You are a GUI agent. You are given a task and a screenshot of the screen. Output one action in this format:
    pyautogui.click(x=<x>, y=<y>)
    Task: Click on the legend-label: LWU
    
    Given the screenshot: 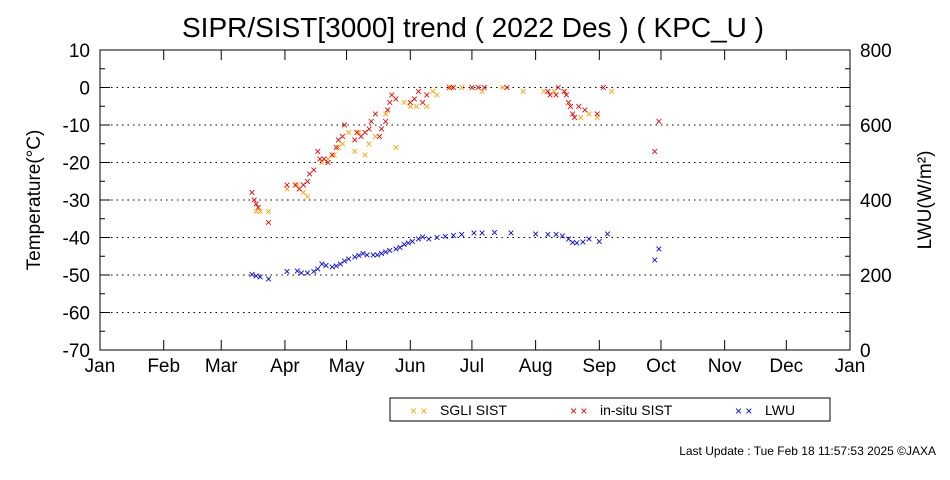 What is the action you would take?
    pyautogui.click(x=780, y=410)
    